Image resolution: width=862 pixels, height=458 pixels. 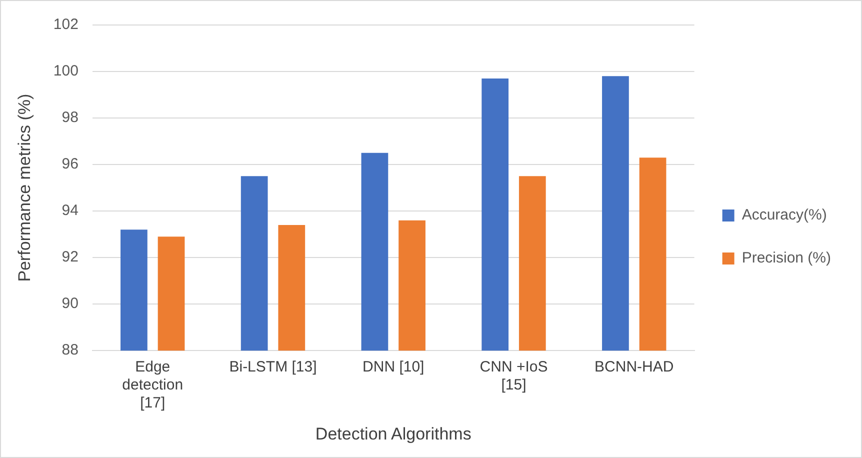 What do you see at coordinates (784, 215) in the screenshot?
I see `legend-label: Accuracy(%)` at bounding box center [784, 215].